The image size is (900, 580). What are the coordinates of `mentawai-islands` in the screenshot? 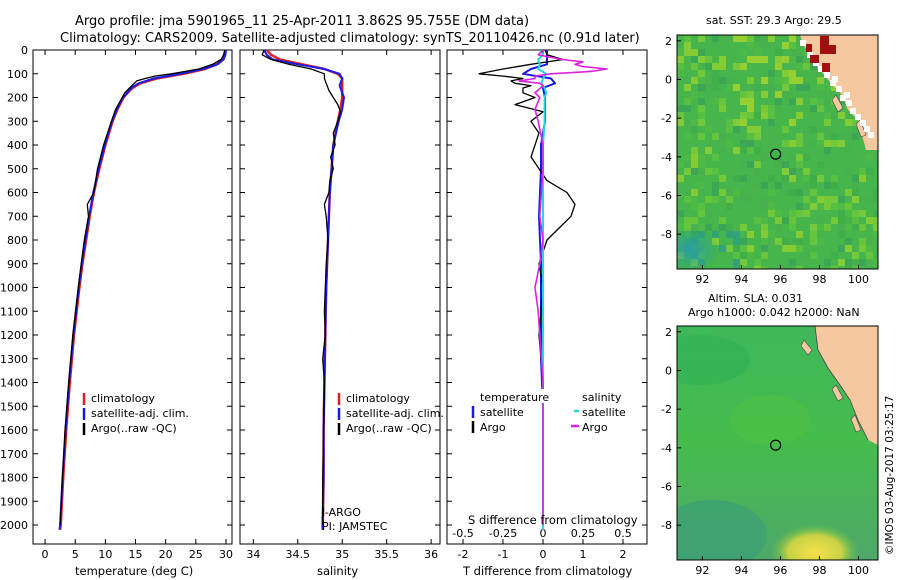 It's located at (831, 386).